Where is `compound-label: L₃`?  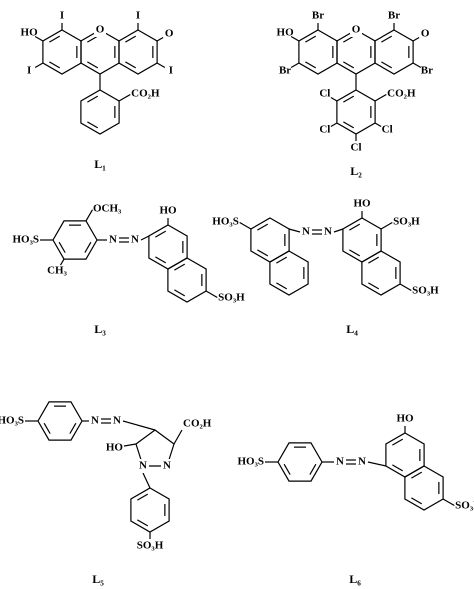 compound-label: L₃ is located at coordinates (100, 329).